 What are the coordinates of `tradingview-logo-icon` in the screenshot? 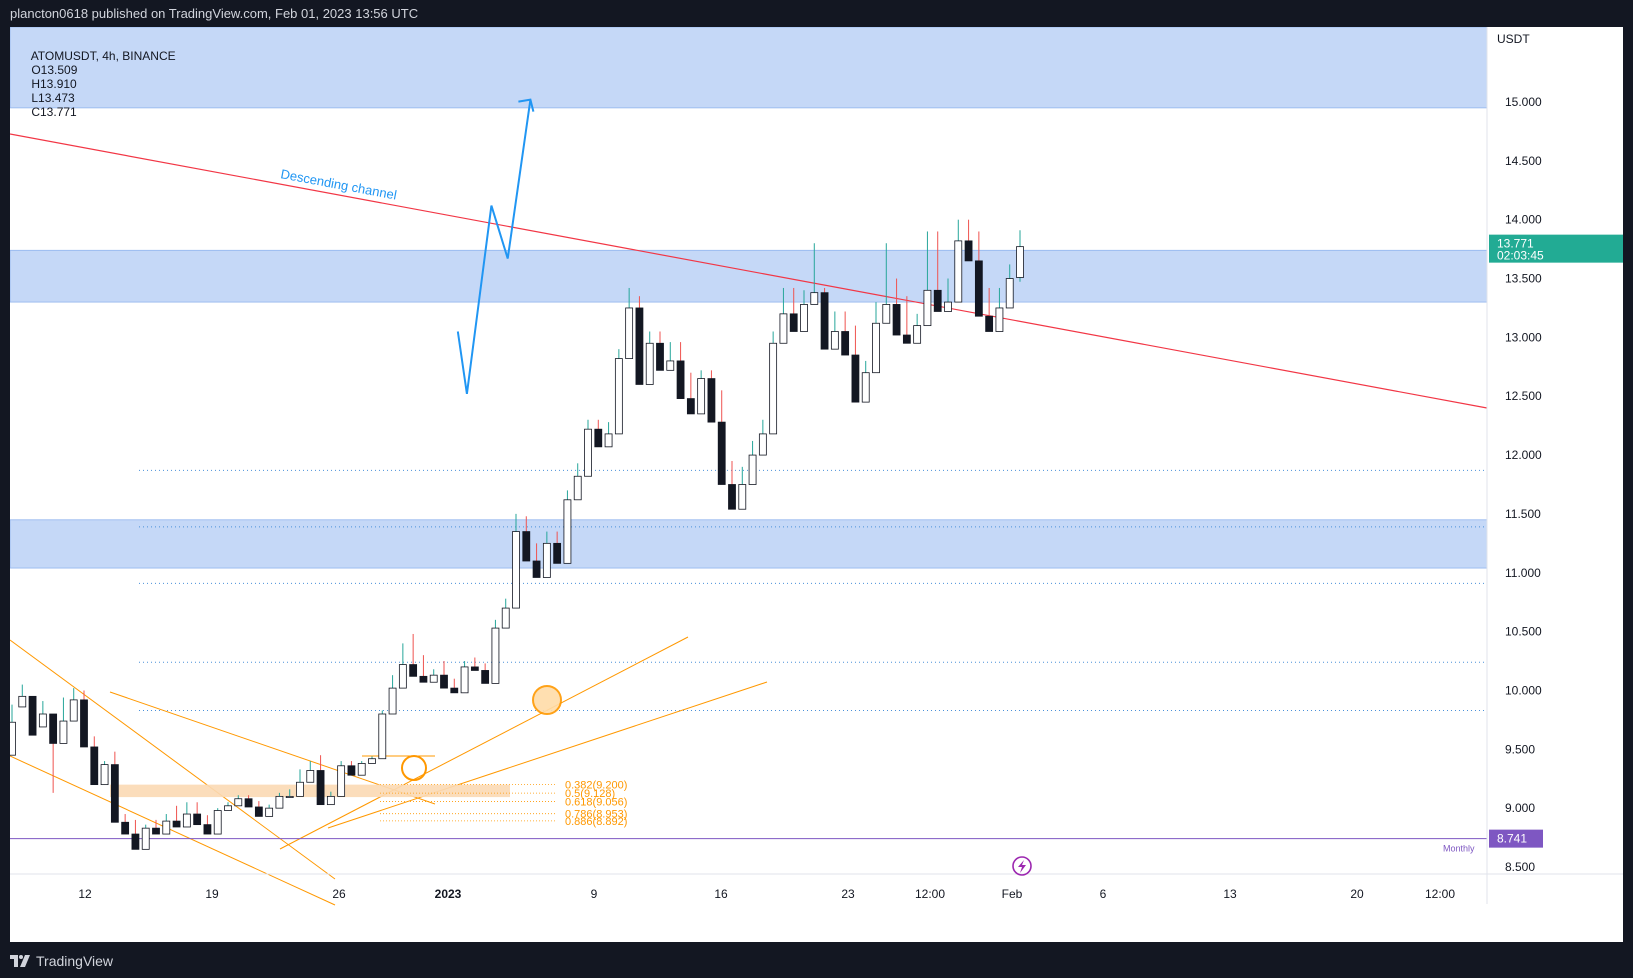 It's located at (20, 961).